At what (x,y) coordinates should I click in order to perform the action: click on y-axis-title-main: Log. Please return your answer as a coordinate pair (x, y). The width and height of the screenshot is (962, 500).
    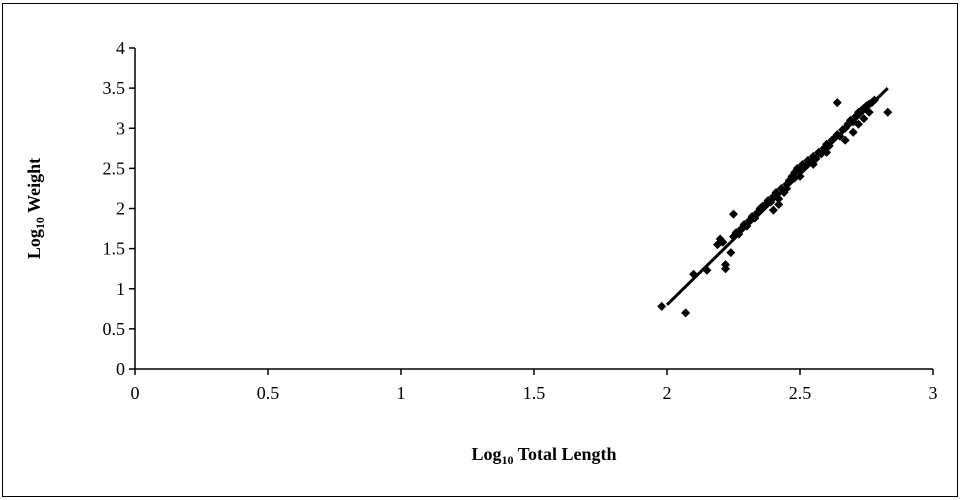
    Looking at the image, I should click on (34, 244).